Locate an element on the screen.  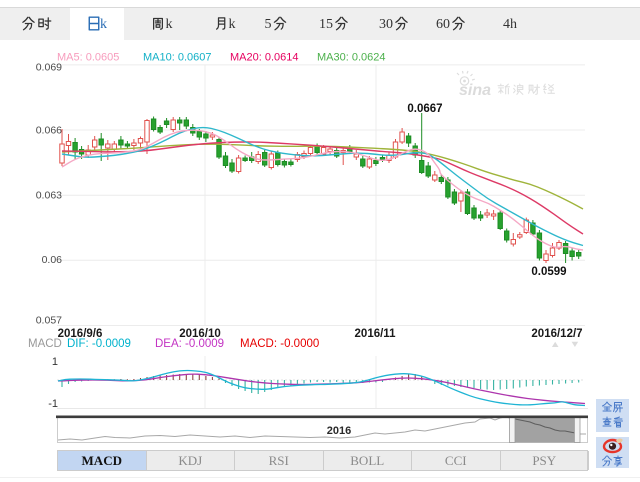
svg-text: DIF: -0.0009 is located at coordinates (99, 344).